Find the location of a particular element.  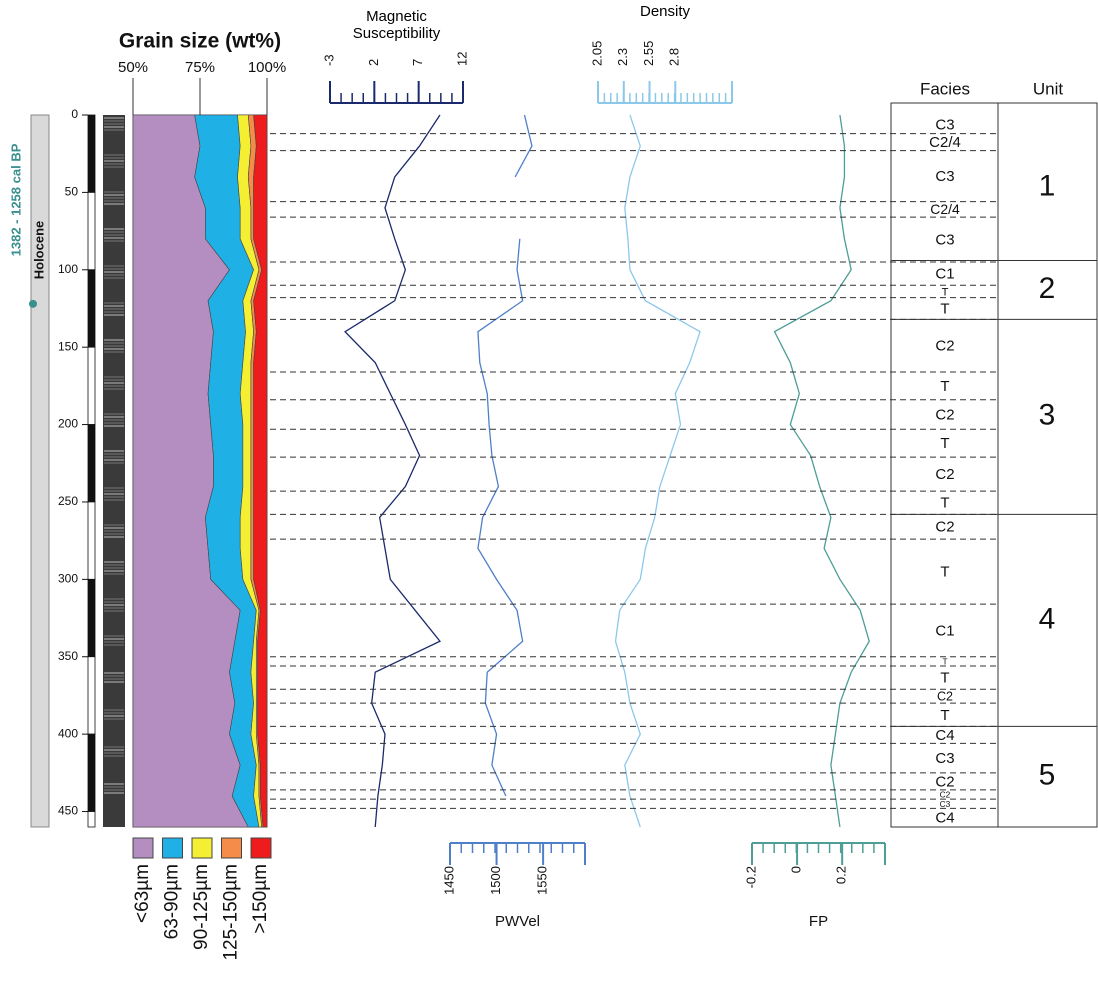

chart-title: PWVel is located at coordinates (517, 921).